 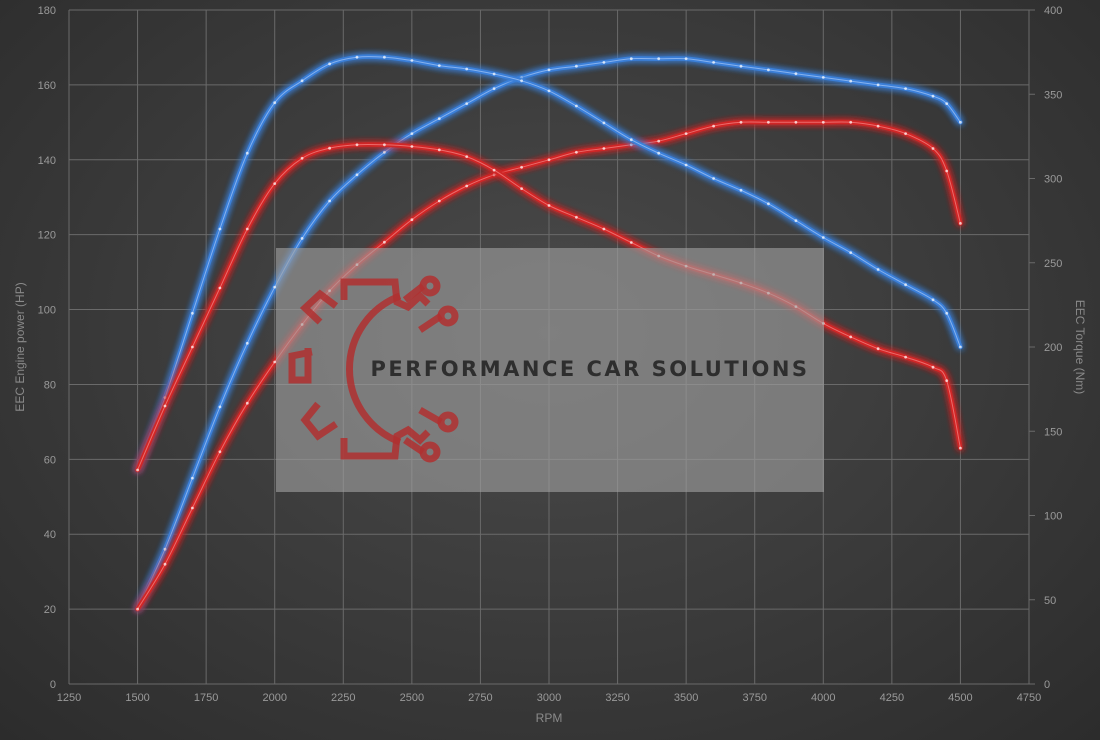 I want to click on y-left-tick-label: 20, so click(x=50, y=610).